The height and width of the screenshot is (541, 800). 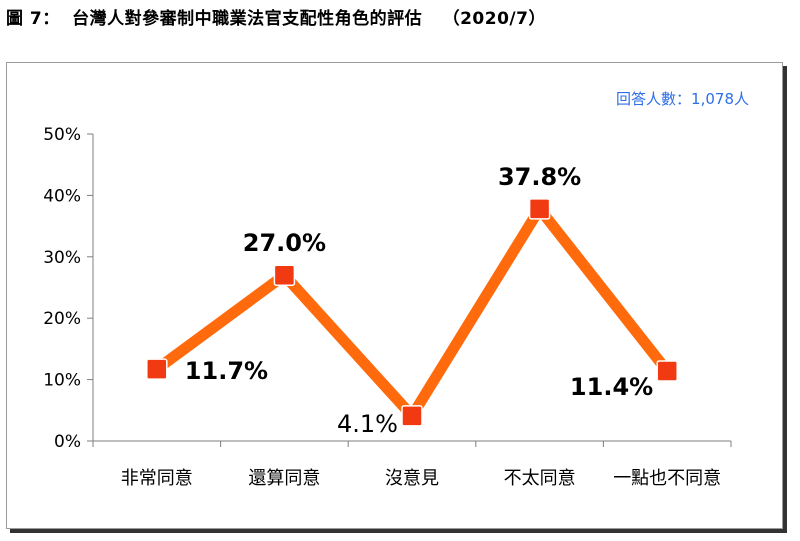 I want to click on y-tick-label: 10%, so click(x=62, y=381).